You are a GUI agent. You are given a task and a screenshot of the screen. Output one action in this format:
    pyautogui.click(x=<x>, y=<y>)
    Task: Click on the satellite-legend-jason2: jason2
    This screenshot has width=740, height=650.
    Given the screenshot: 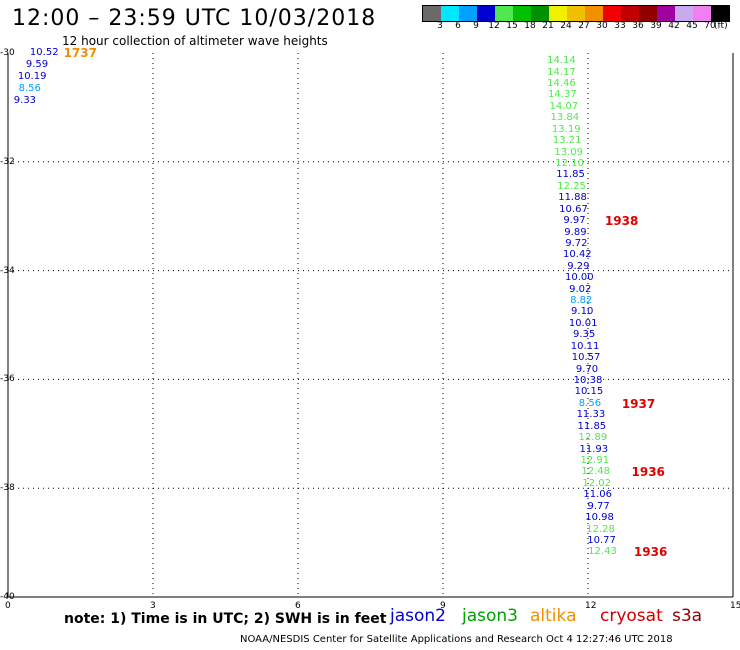 What is the action you would take?
    pyautogui.click(x=418, y=616)
    